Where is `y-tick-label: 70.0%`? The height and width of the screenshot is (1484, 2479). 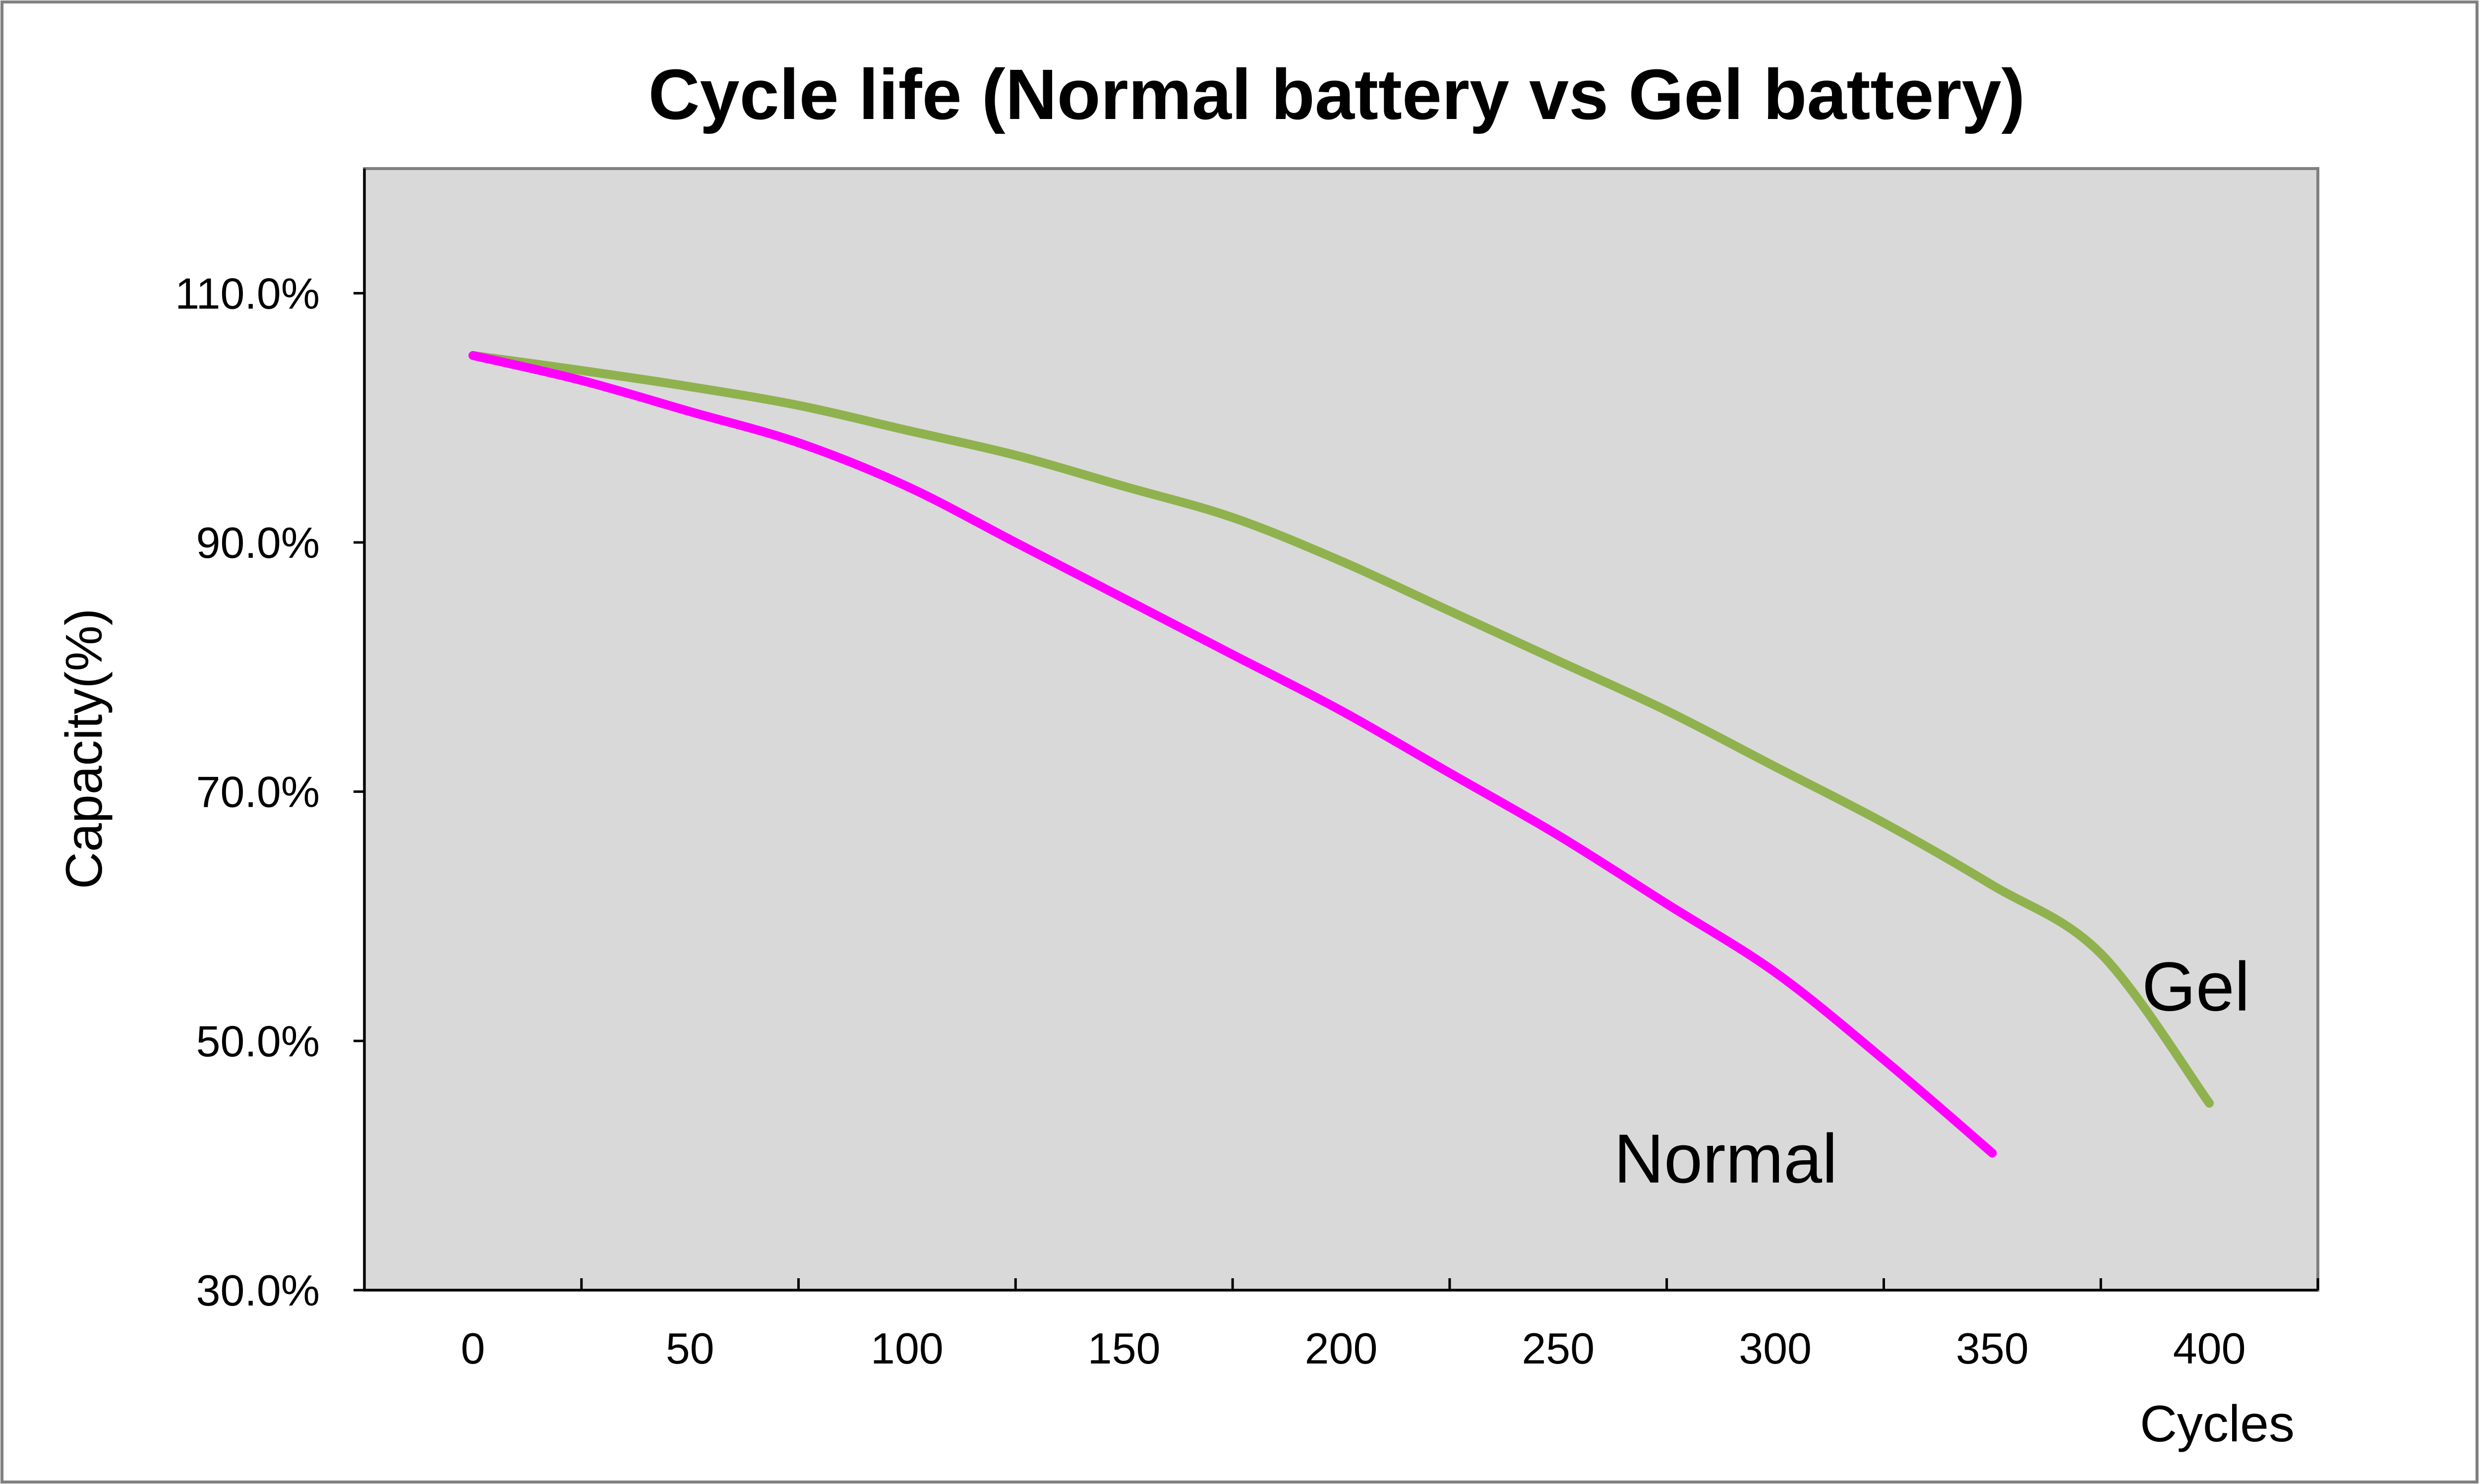
y-tick-label: 70.0% is located at coordinates (258, 792).